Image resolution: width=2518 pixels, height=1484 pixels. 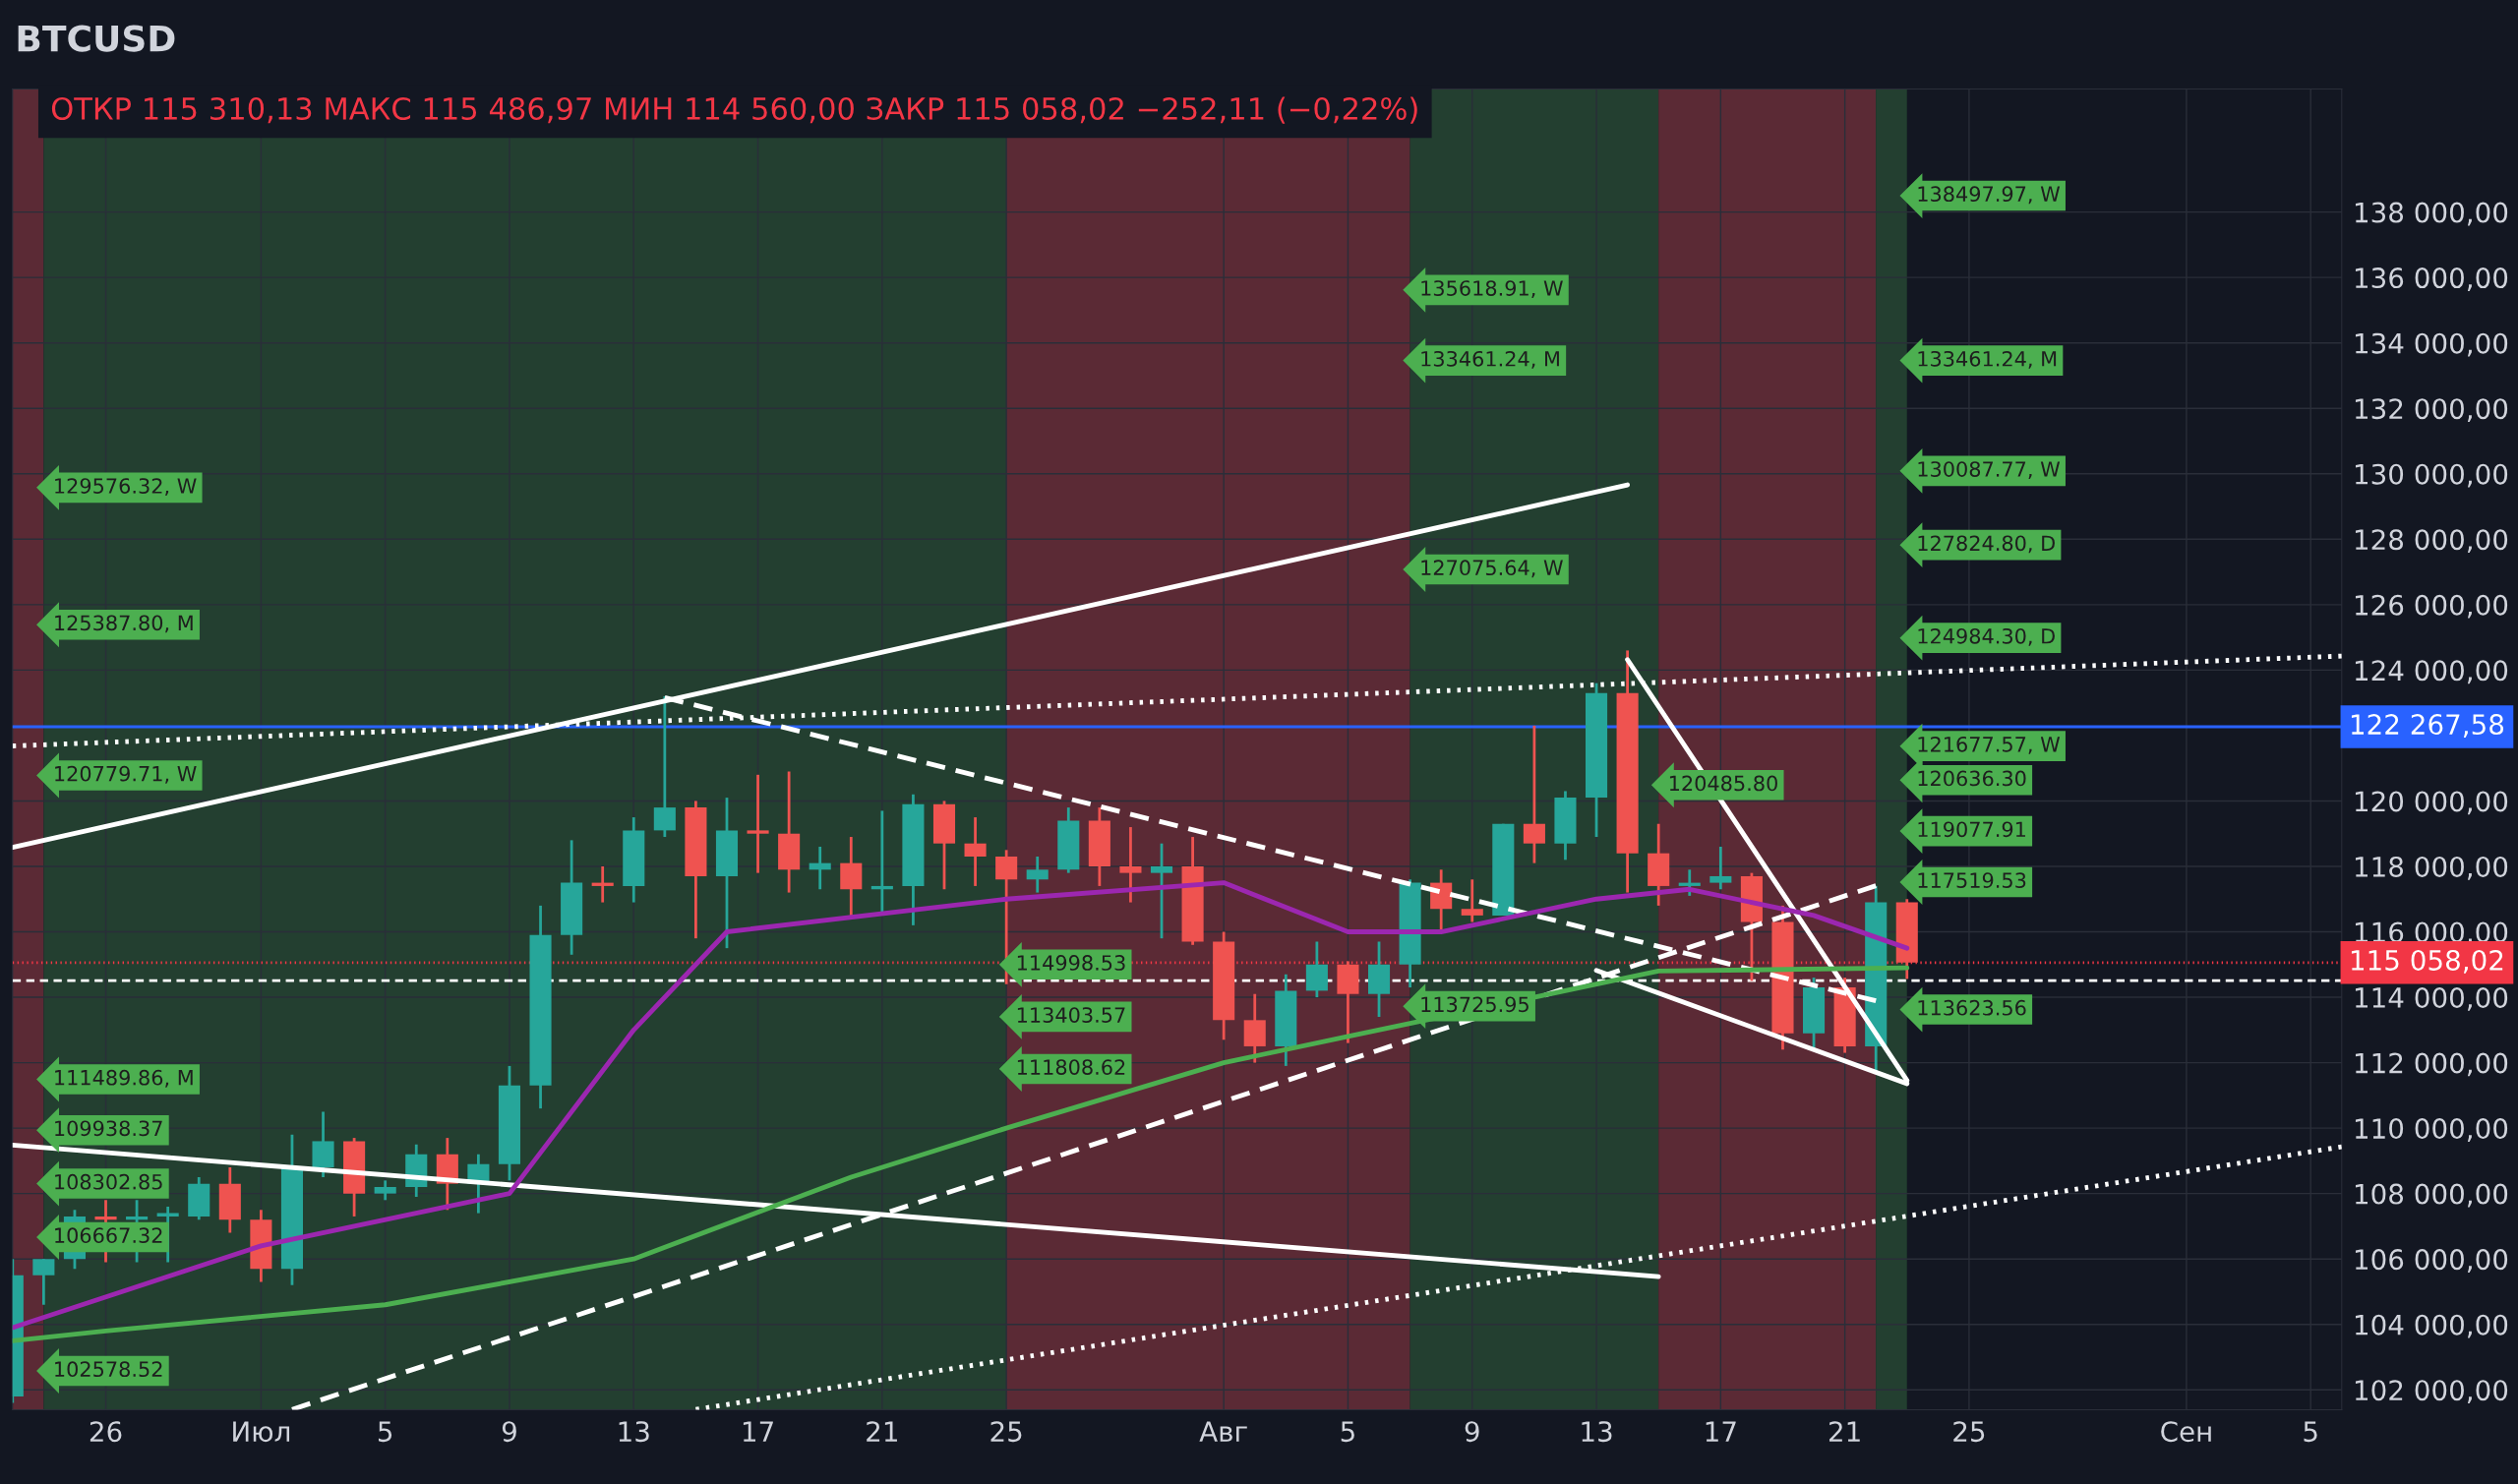 I want to click on annotation: 121677.57, W, so click(x=1990, y=745).